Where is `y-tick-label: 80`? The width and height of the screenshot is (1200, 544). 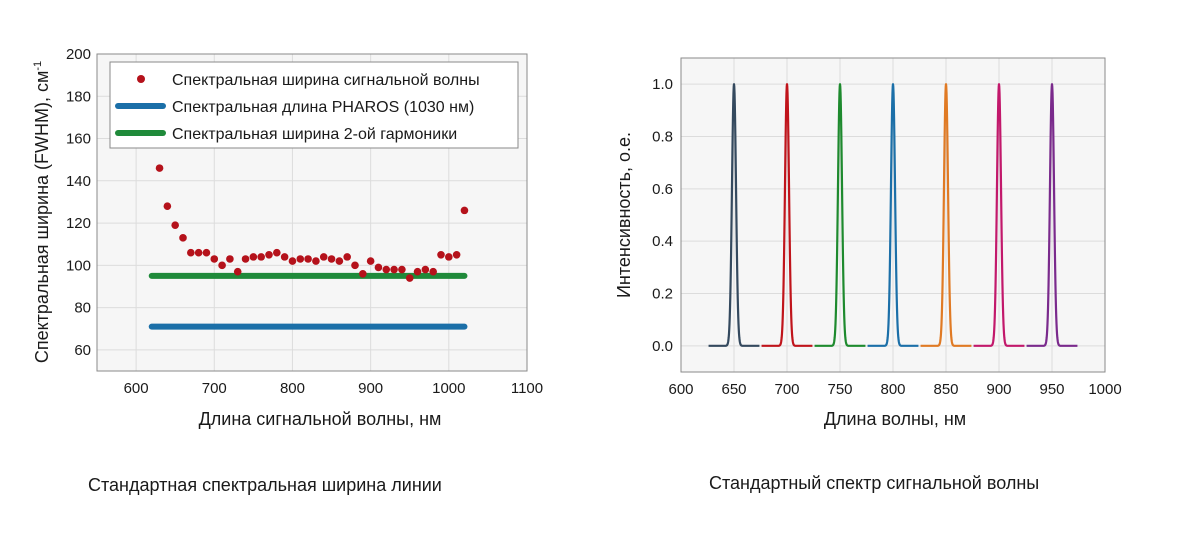 y-tick-label: 80 is located at coordinates (82, 308).